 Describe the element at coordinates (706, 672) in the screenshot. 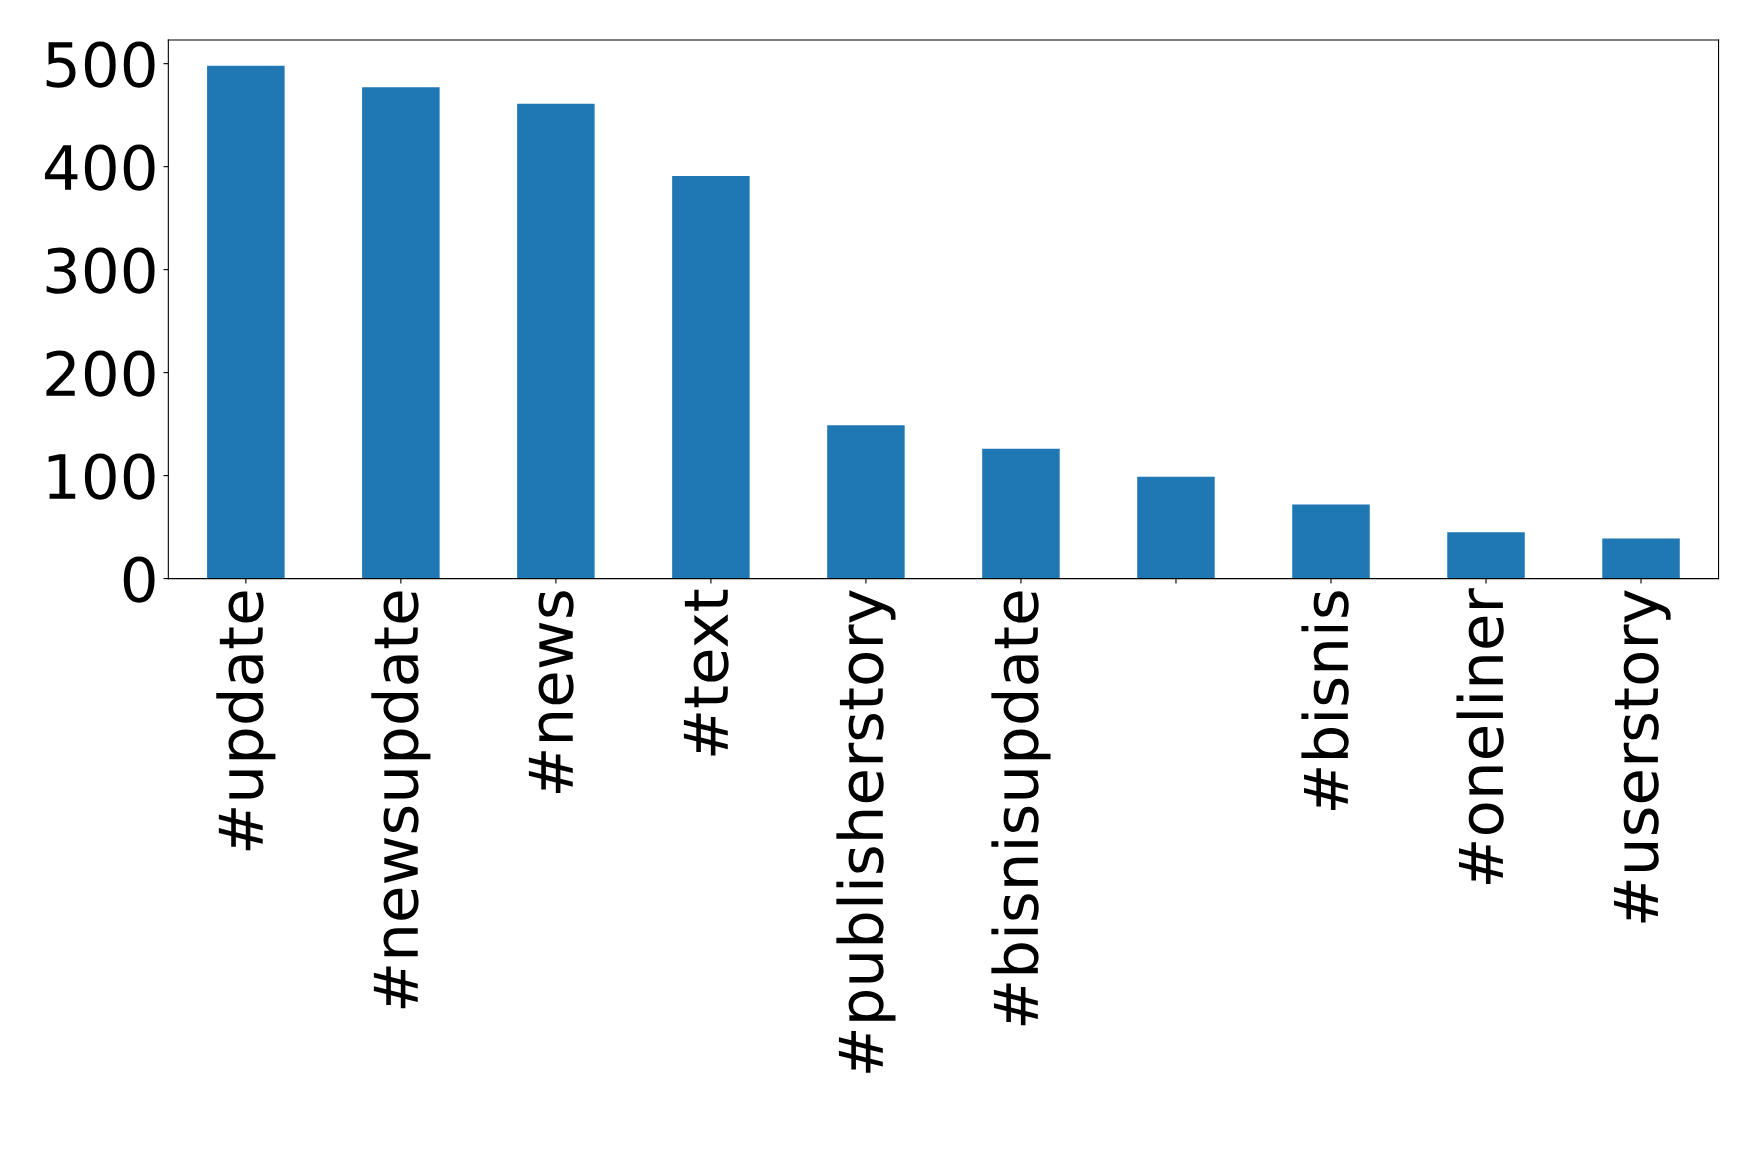

I see `x-tick-label: #text` at that location.